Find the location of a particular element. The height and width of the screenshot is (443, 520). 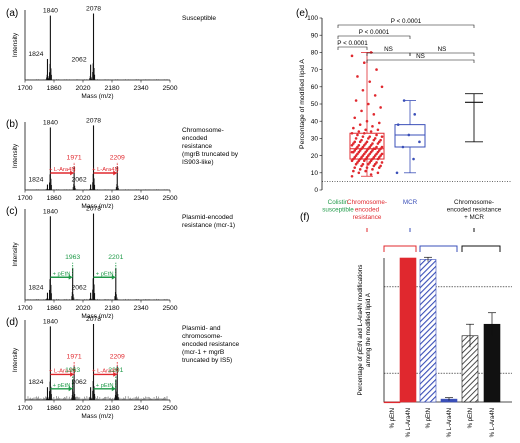

spectrum-title-line: encoded resistance is located at coordinates (211, 344).